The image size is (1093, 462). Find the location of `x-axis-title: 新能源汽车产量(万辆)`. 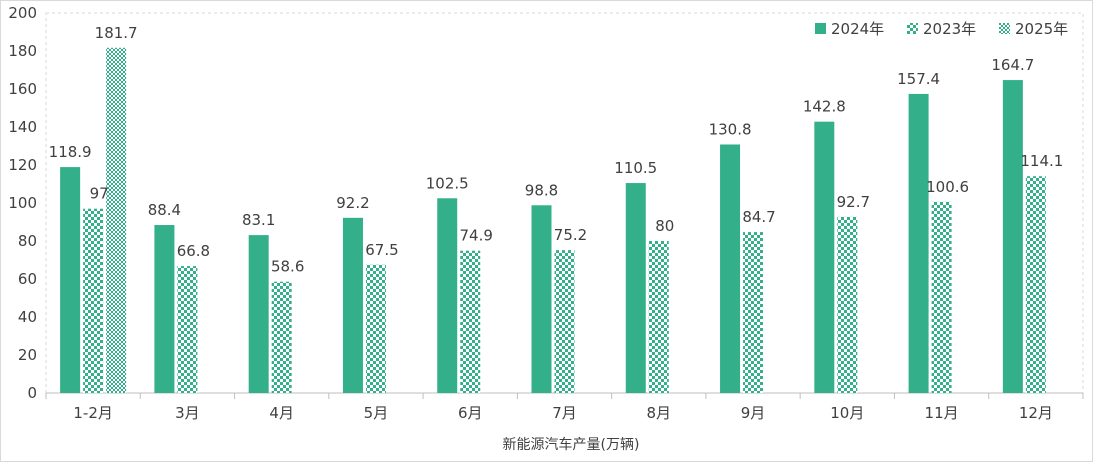

x-axis-title: 新能源汽车产量(万辆) is located at coordinates (571, 444).